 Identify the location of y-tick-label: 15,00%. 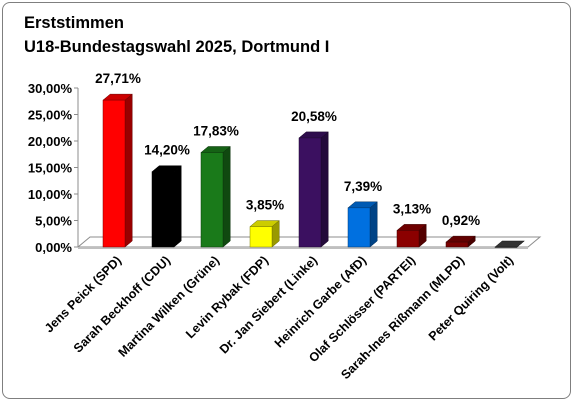
(50, 168).